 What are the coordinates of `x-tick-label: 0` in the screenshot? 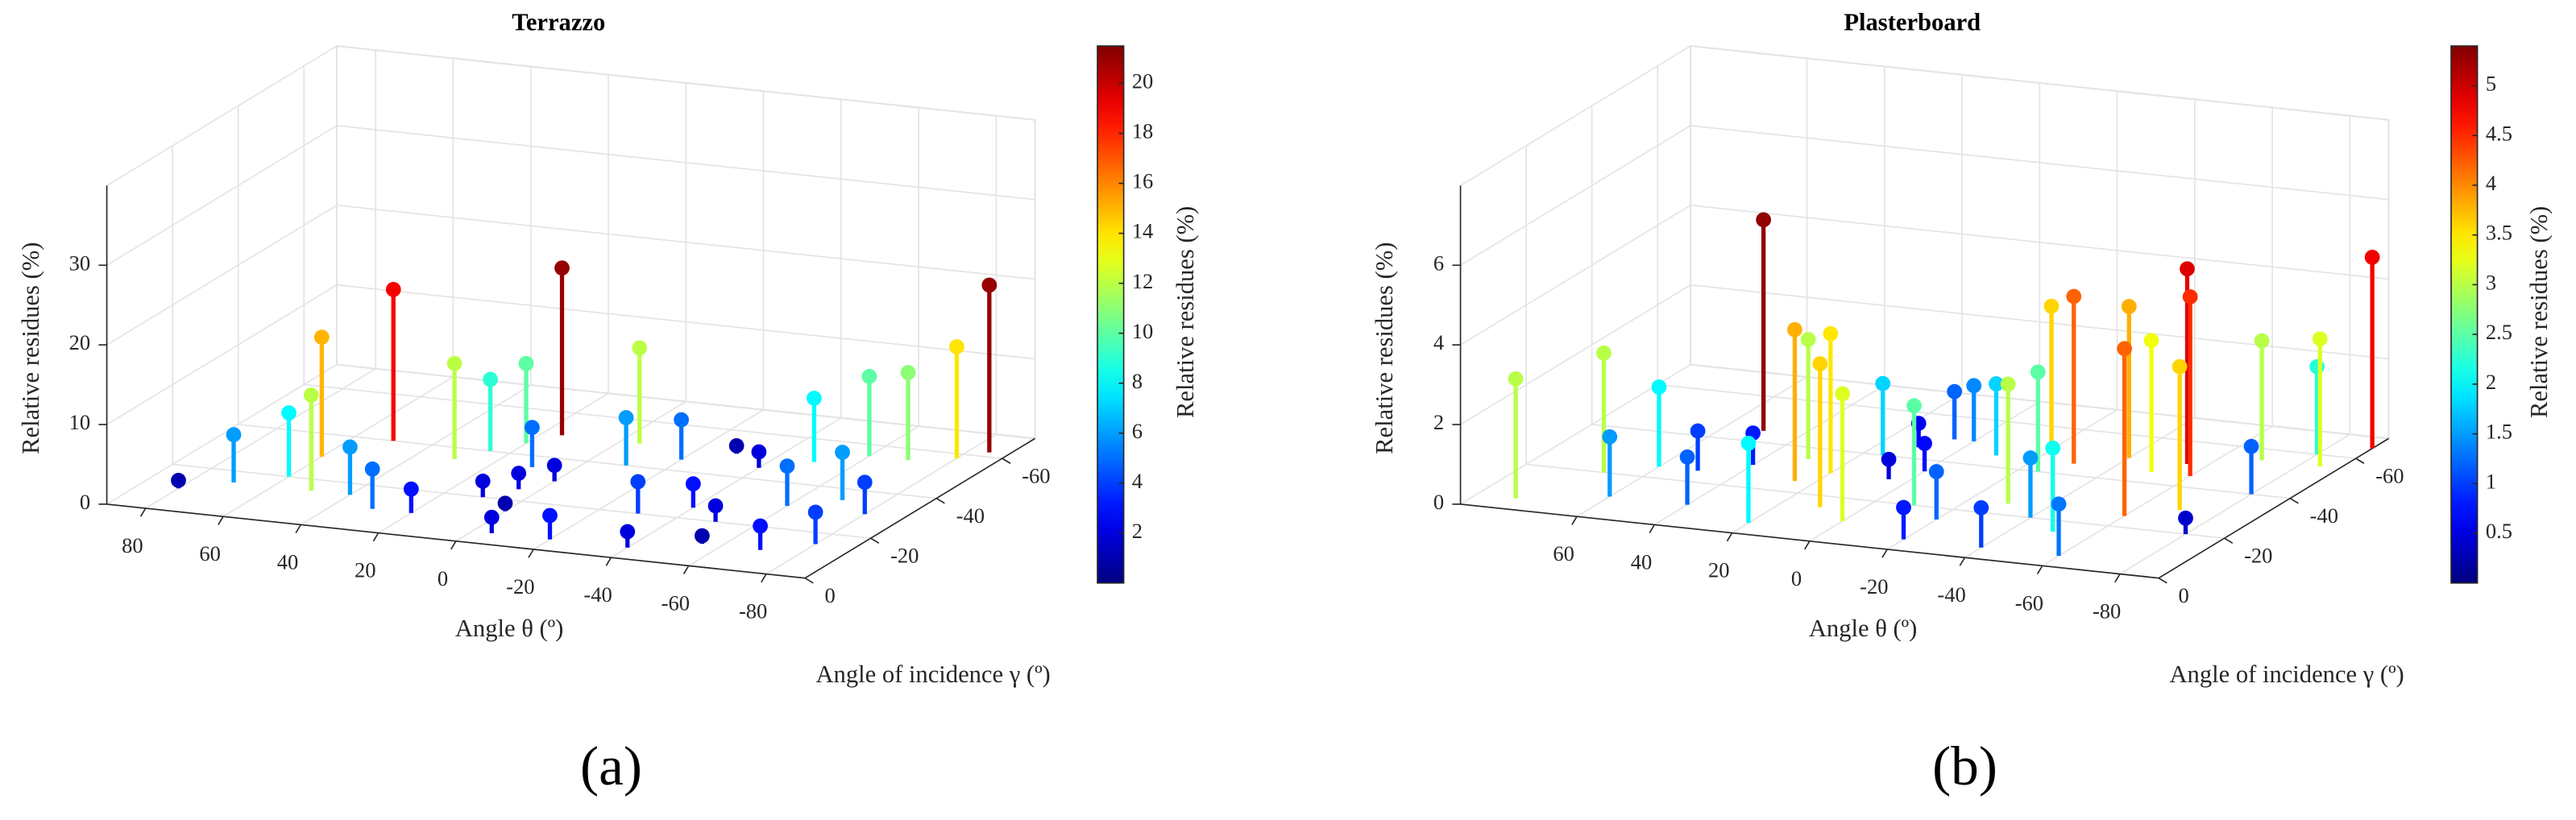 It's located at (443, 578).